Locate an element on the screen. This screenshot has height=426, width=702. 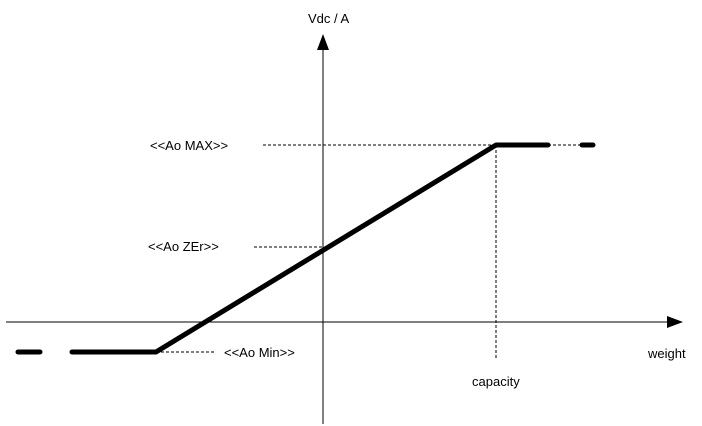
x-axis-arrowhead is located at coordinates (675, 322).